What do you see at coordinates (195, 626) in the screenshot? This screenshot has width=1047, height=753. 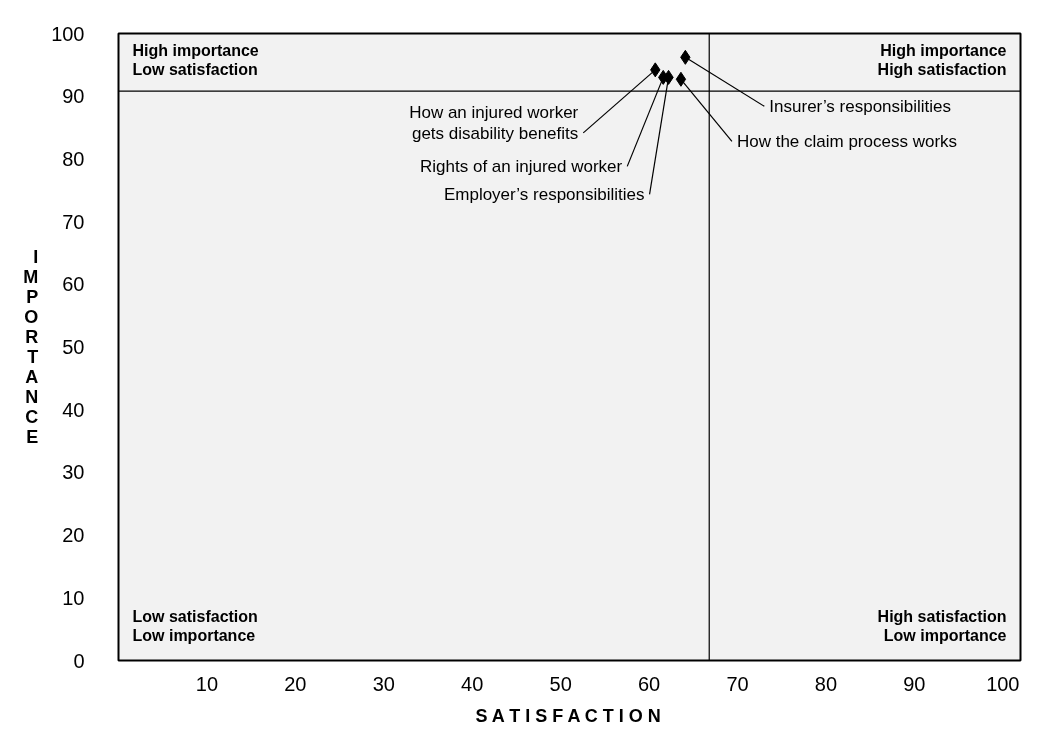 I see `annotation: Low satisfaction Low importance` at bounding box center [195, 626].